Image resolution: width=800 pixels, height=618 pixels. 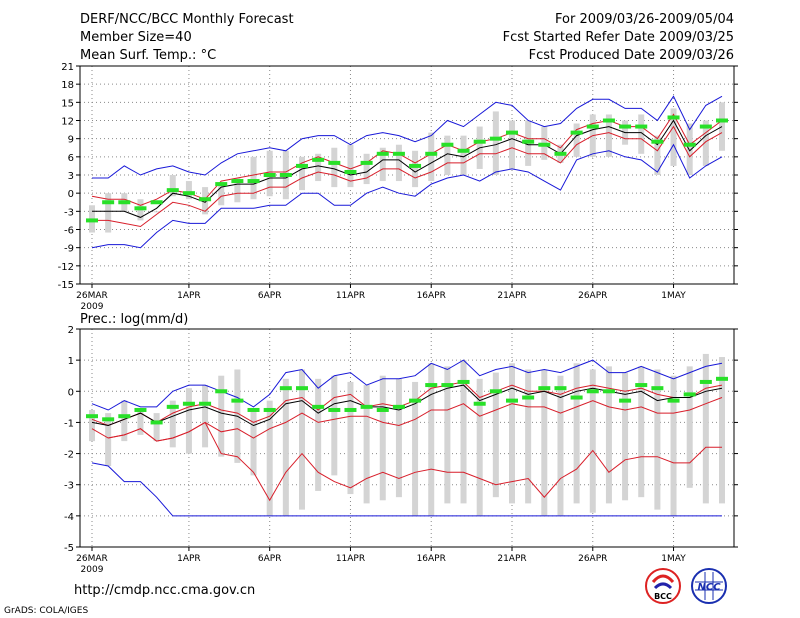 What do you see at coordinates (631, 55) in the screenshot?
I see `forecast-produced-date: Fcst Produced Date 2009/03/26` at bounding box center [631, 55].